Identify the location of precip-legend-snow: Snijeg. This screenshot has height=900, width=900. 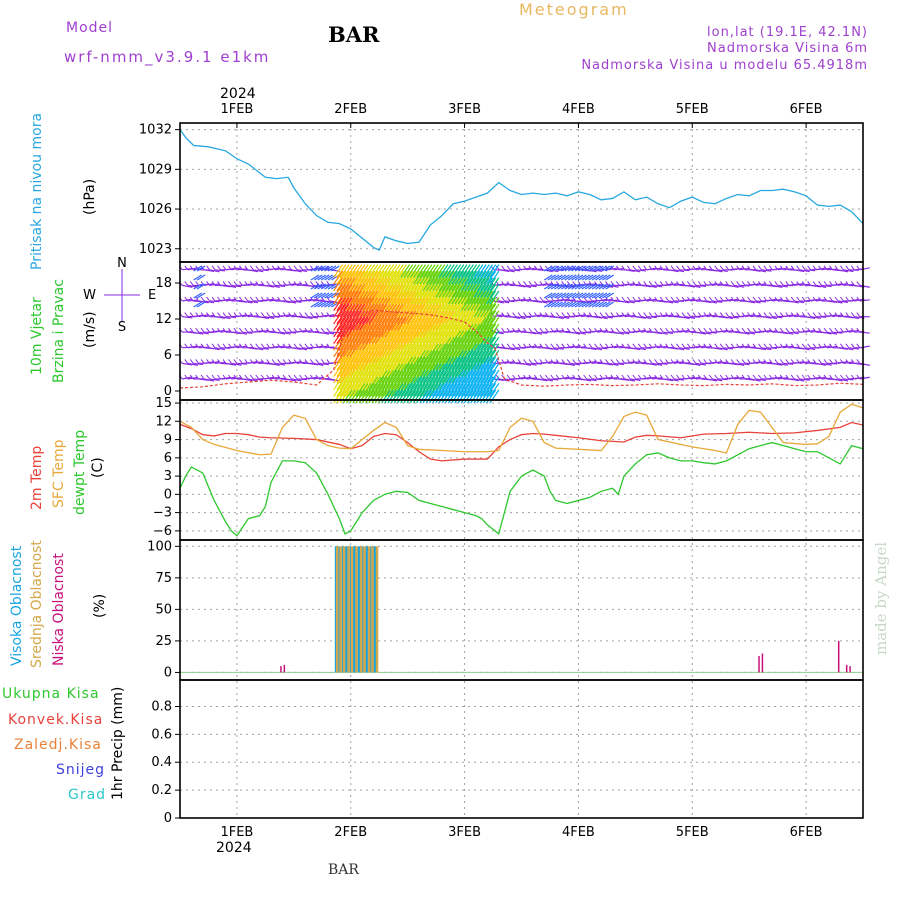
(81, 770).